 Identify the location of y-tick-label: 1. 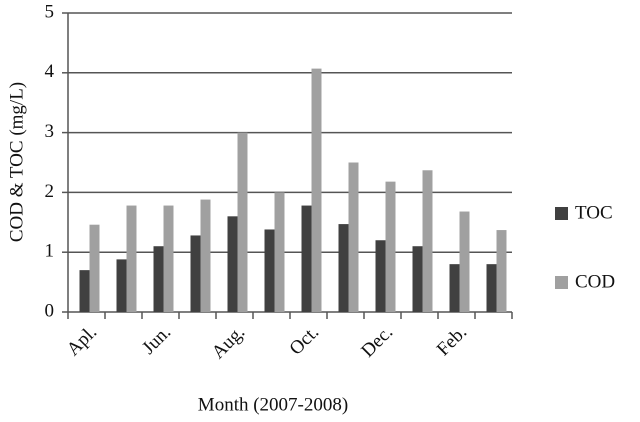
(50, 251).